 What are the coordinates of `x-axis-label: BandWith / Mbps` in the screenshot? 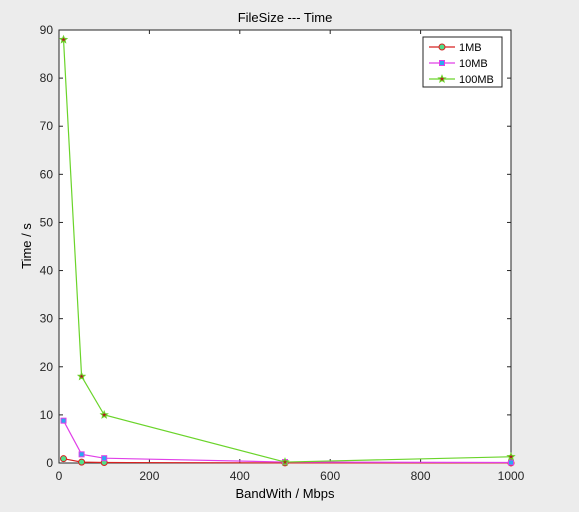 It's located at (285, 493).